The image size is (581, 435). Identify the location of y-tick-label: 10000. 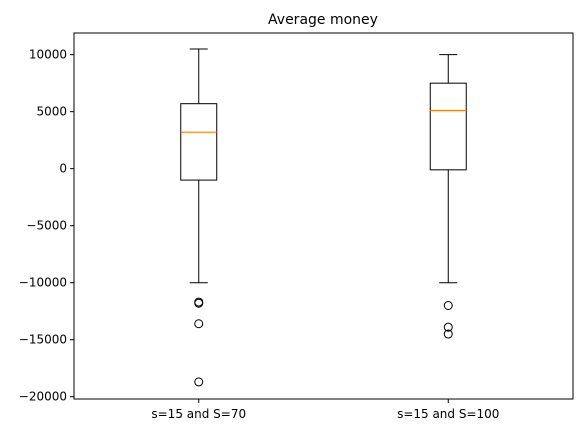
(48, 55).